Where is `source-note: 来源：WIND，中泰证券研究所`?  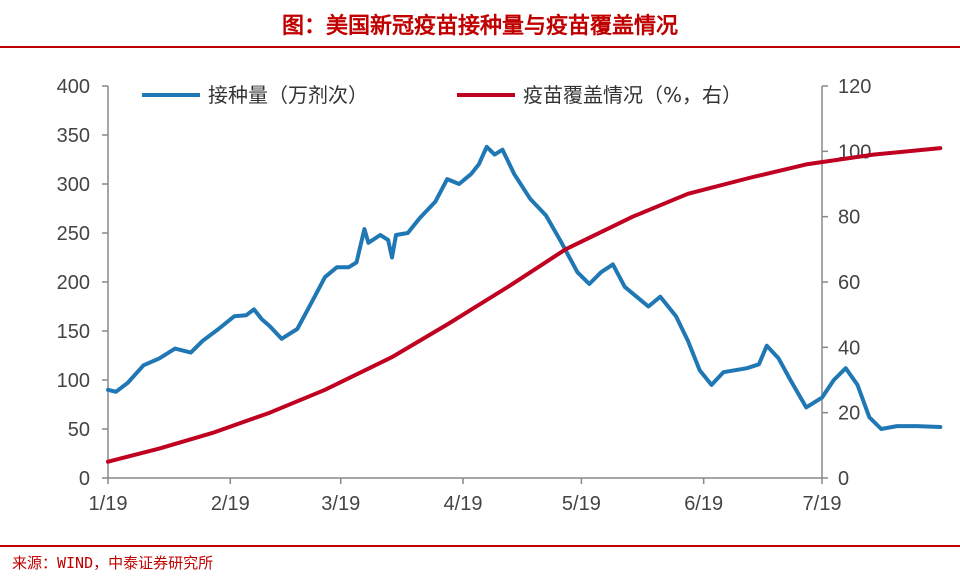 source-note: 来源：WIND，中泰证券研究所 is located at coordinates (113, 563).